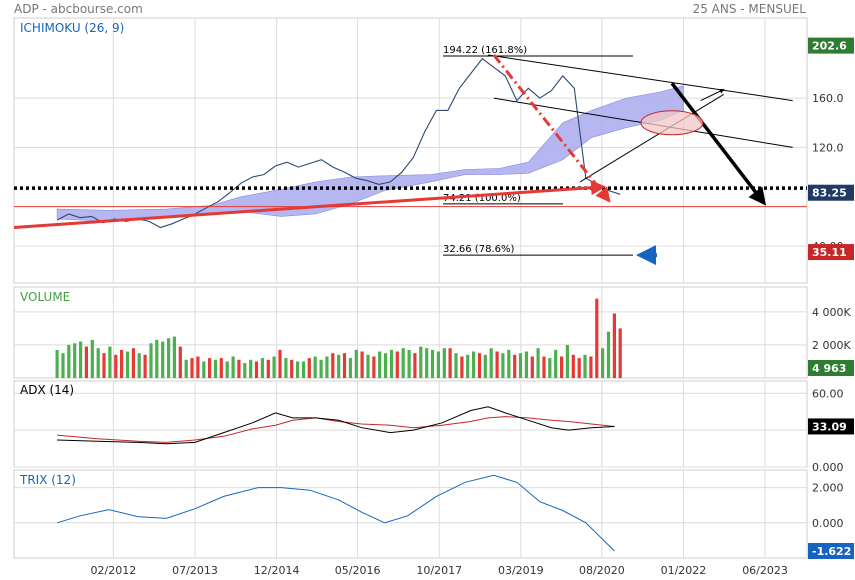 This screenshot has height=580, width=855. I want to click on period-label: 25 ANS - MENSUEL, so click(750, 9).